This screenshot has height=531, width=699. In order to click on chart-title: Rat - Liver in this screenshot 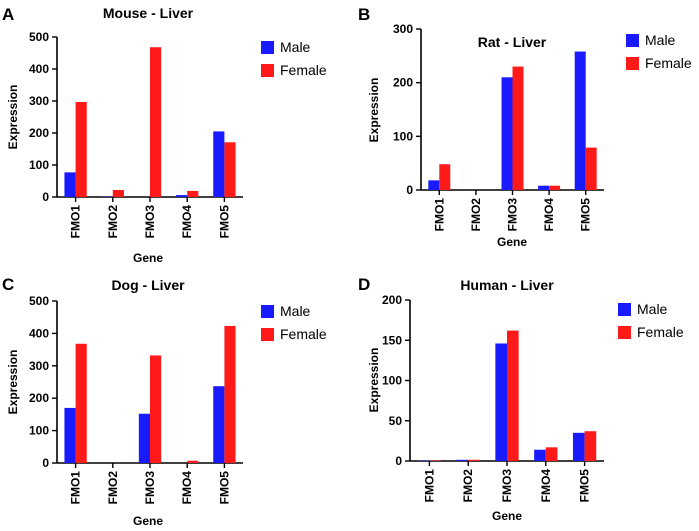, I will do `click(512, 42)`.